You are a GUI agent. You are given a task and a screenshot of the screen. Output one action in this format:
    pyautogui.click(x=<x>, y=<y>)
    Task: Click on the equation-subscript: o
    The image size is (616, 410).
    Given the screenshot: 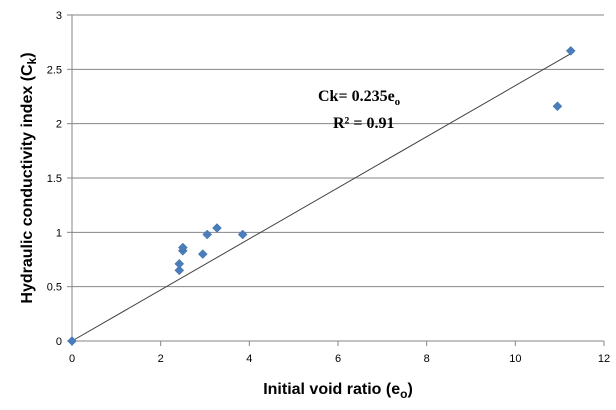 What is the action you would take?
    pyautogui.click(x=398, y=102)
    